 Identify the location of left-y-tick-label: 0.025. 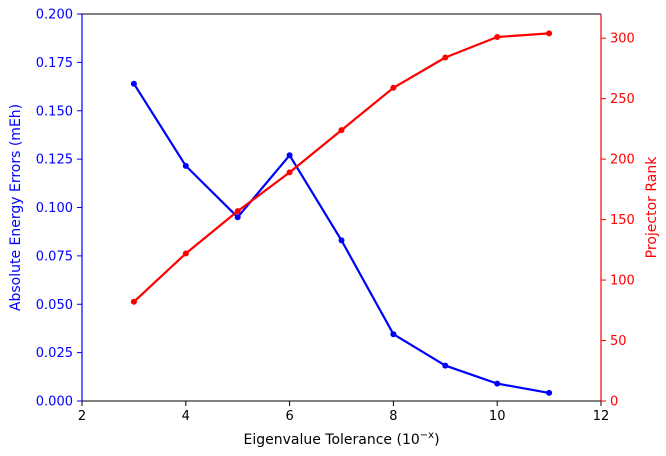
(54, 353).